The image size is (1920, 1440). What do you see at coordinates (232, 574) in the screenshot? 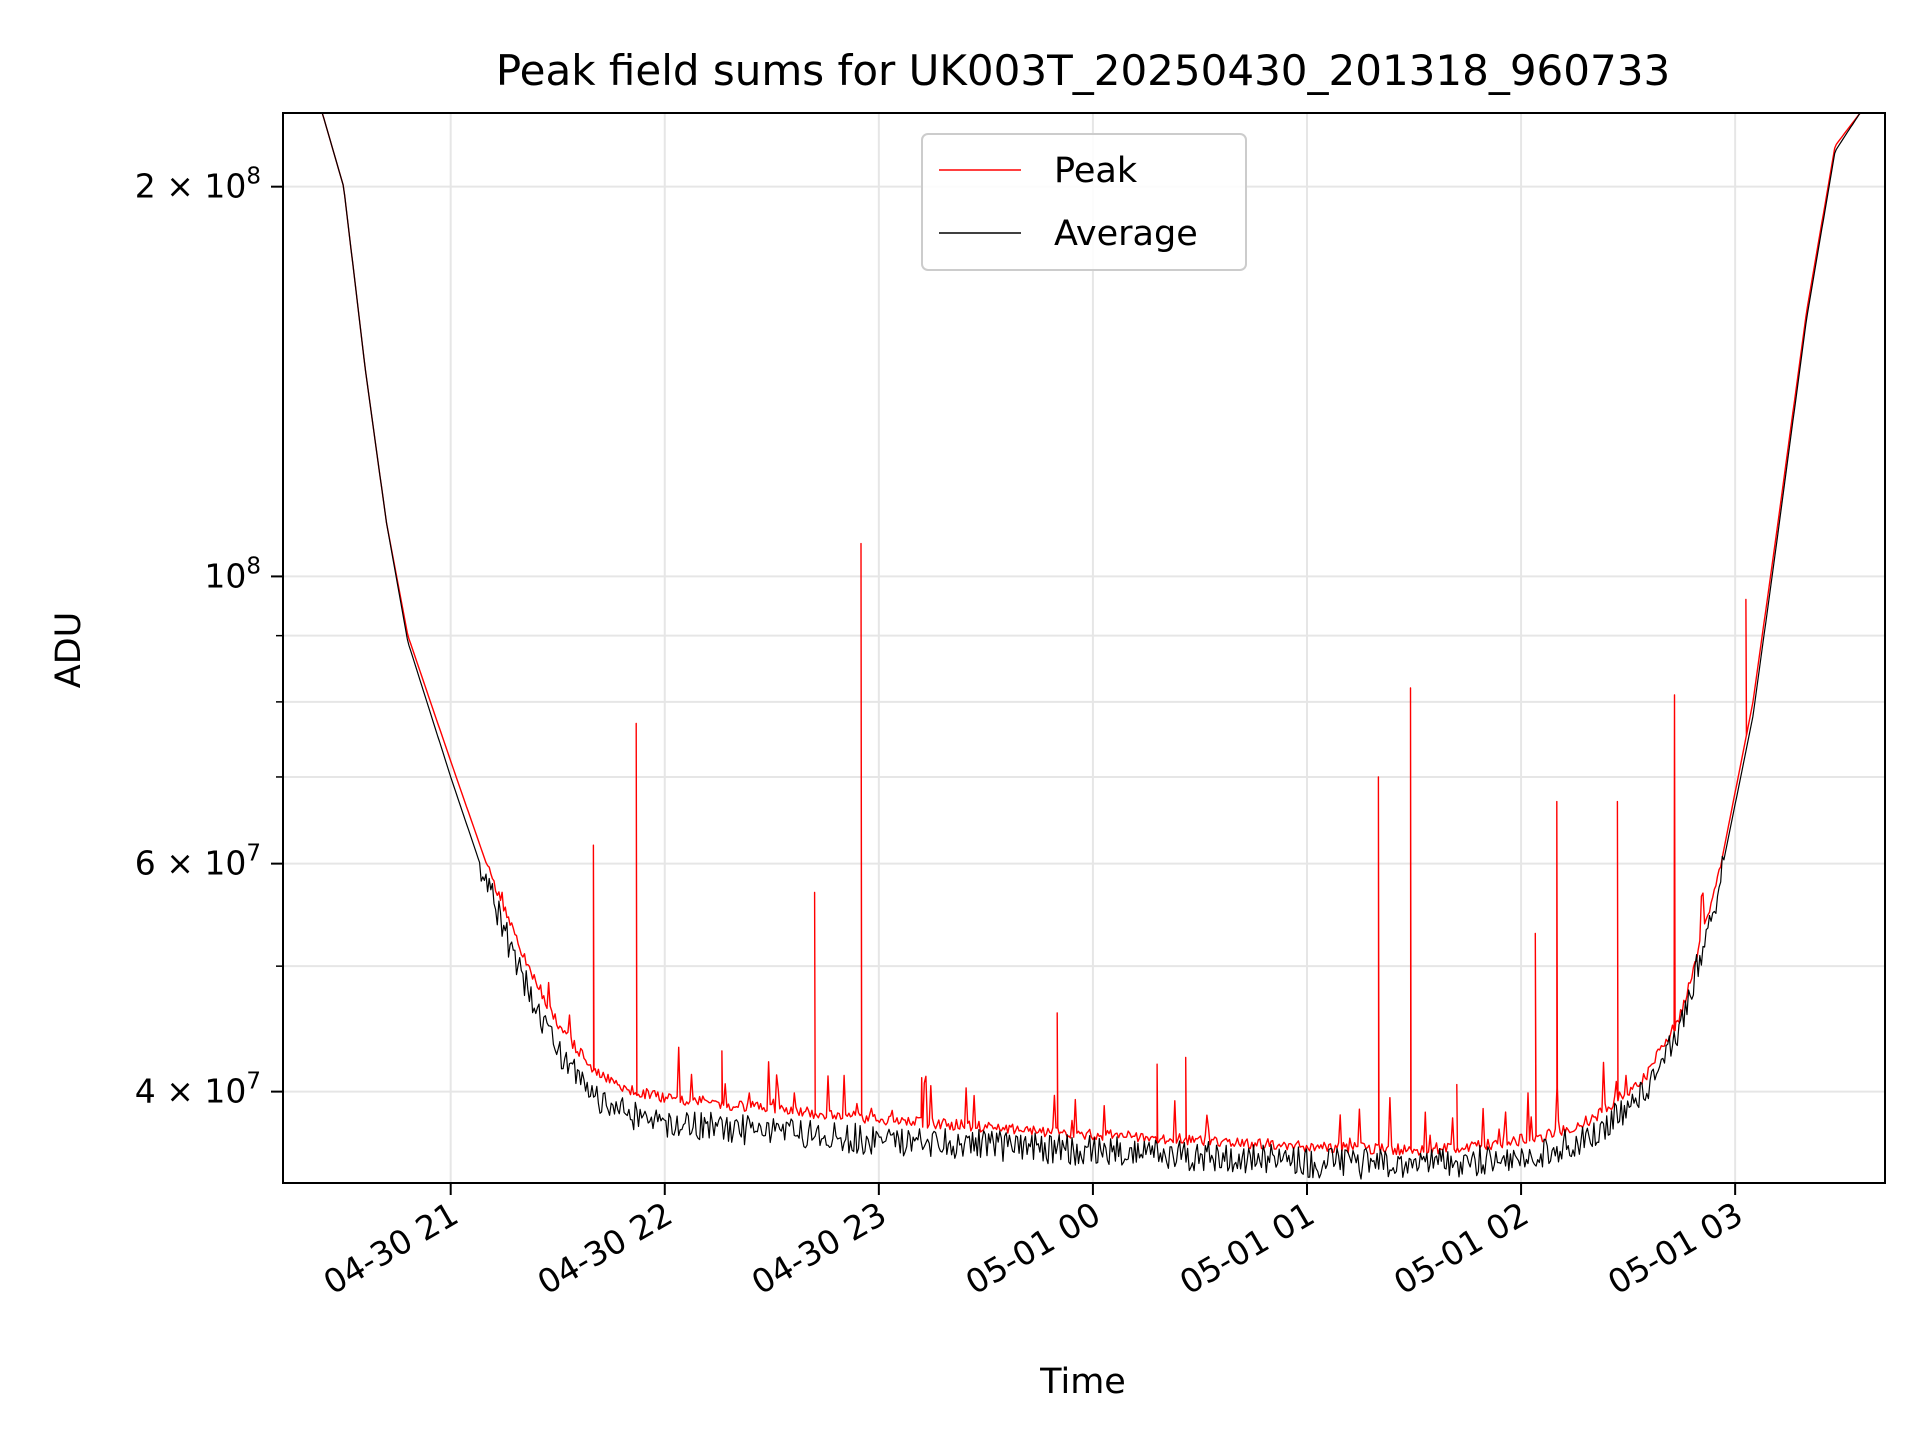
I see `y-tick-label: 108` at bounding box center [232, 574].